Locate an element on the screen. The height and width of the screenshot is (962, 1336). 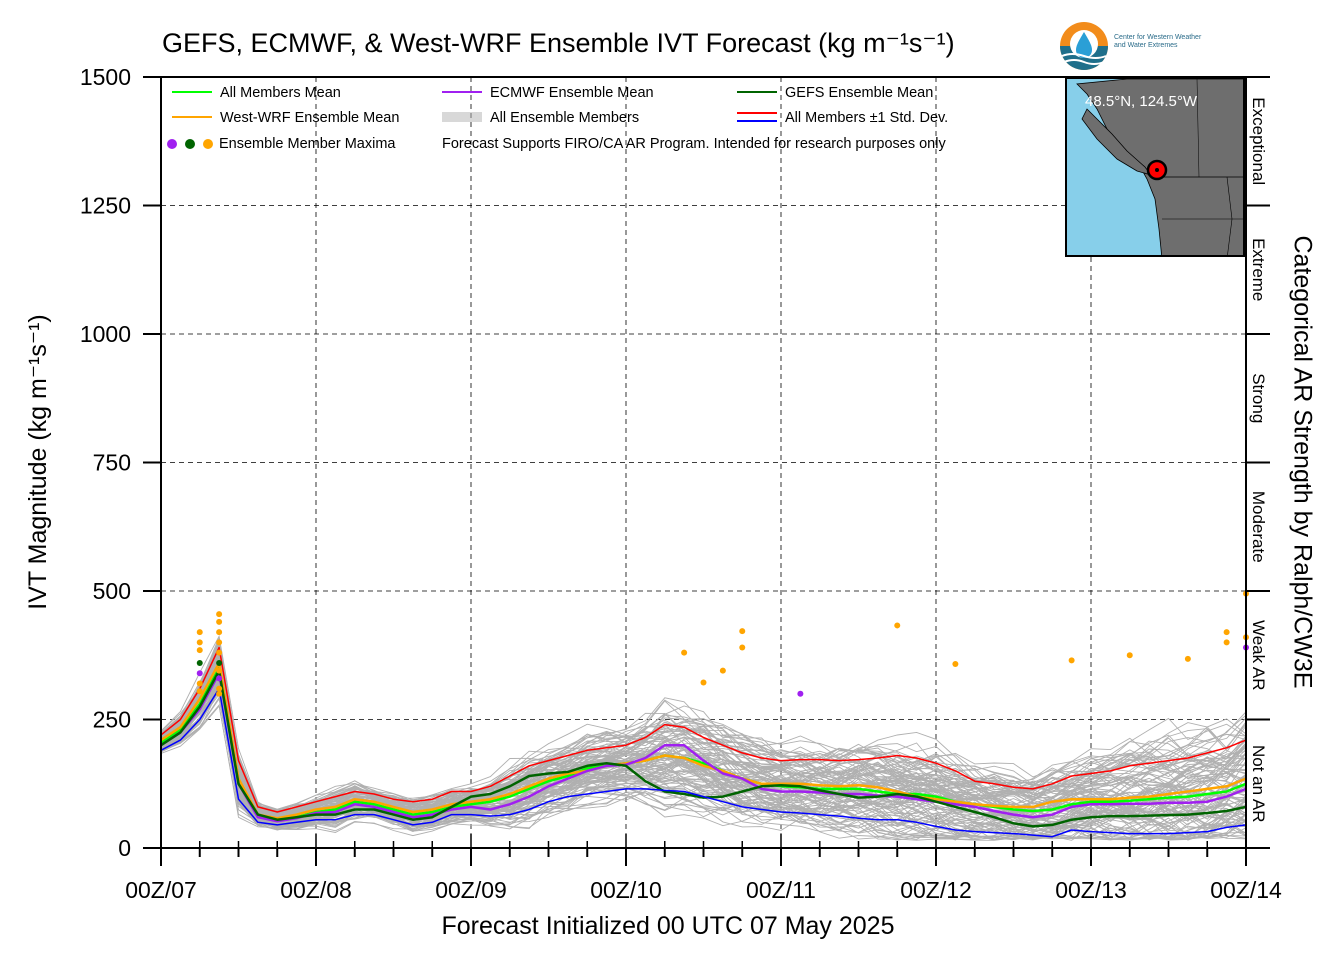
inset-map-graphic is located at coordinates (1159, 167).